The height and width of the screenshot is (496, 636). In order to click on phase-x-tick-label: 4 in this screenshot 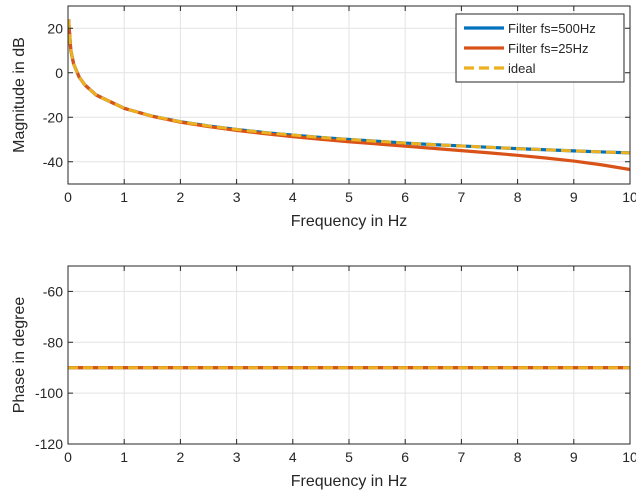, I will do `click(293, 457)`.